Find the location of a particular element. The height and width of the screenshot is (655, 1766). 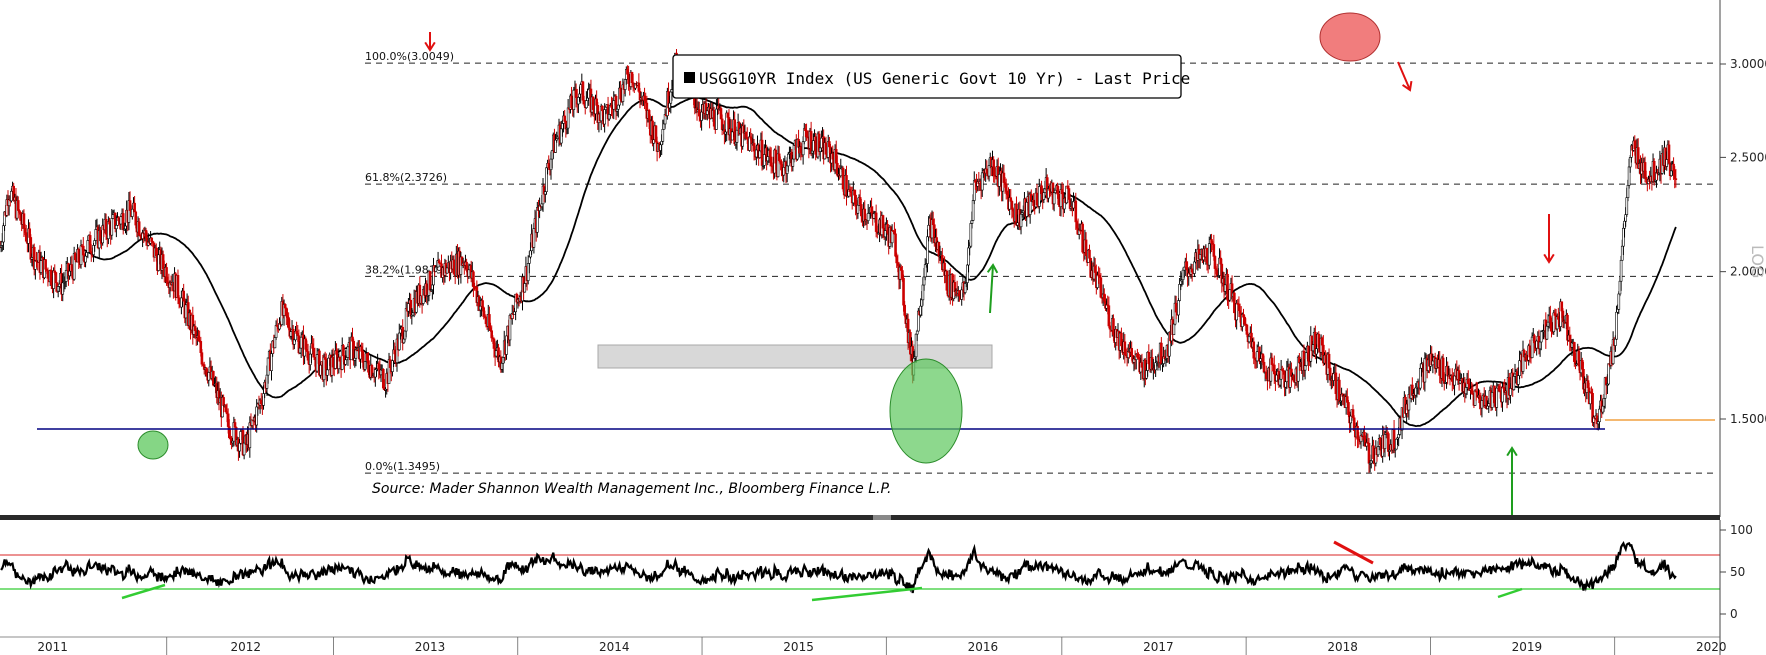

rsi-path is located at coordinates (838, 567).